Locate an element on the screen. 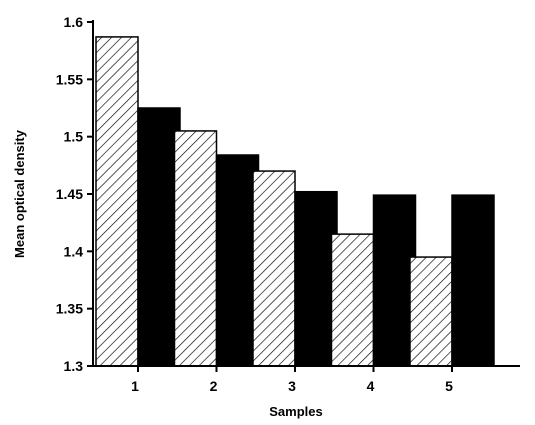 Image resolution: width=535 pixels, height=425 pixels. x-tick-label: 4 is located at coordinates (371, 386).